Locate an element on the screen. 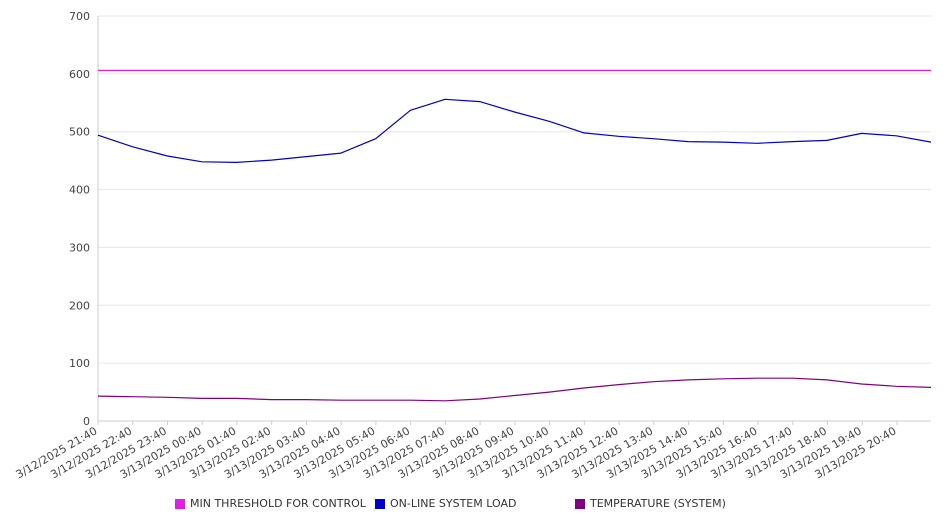  y-tick-labels: 0 100 200 300 400 500 600 700 is located at coordinates (79, 219).